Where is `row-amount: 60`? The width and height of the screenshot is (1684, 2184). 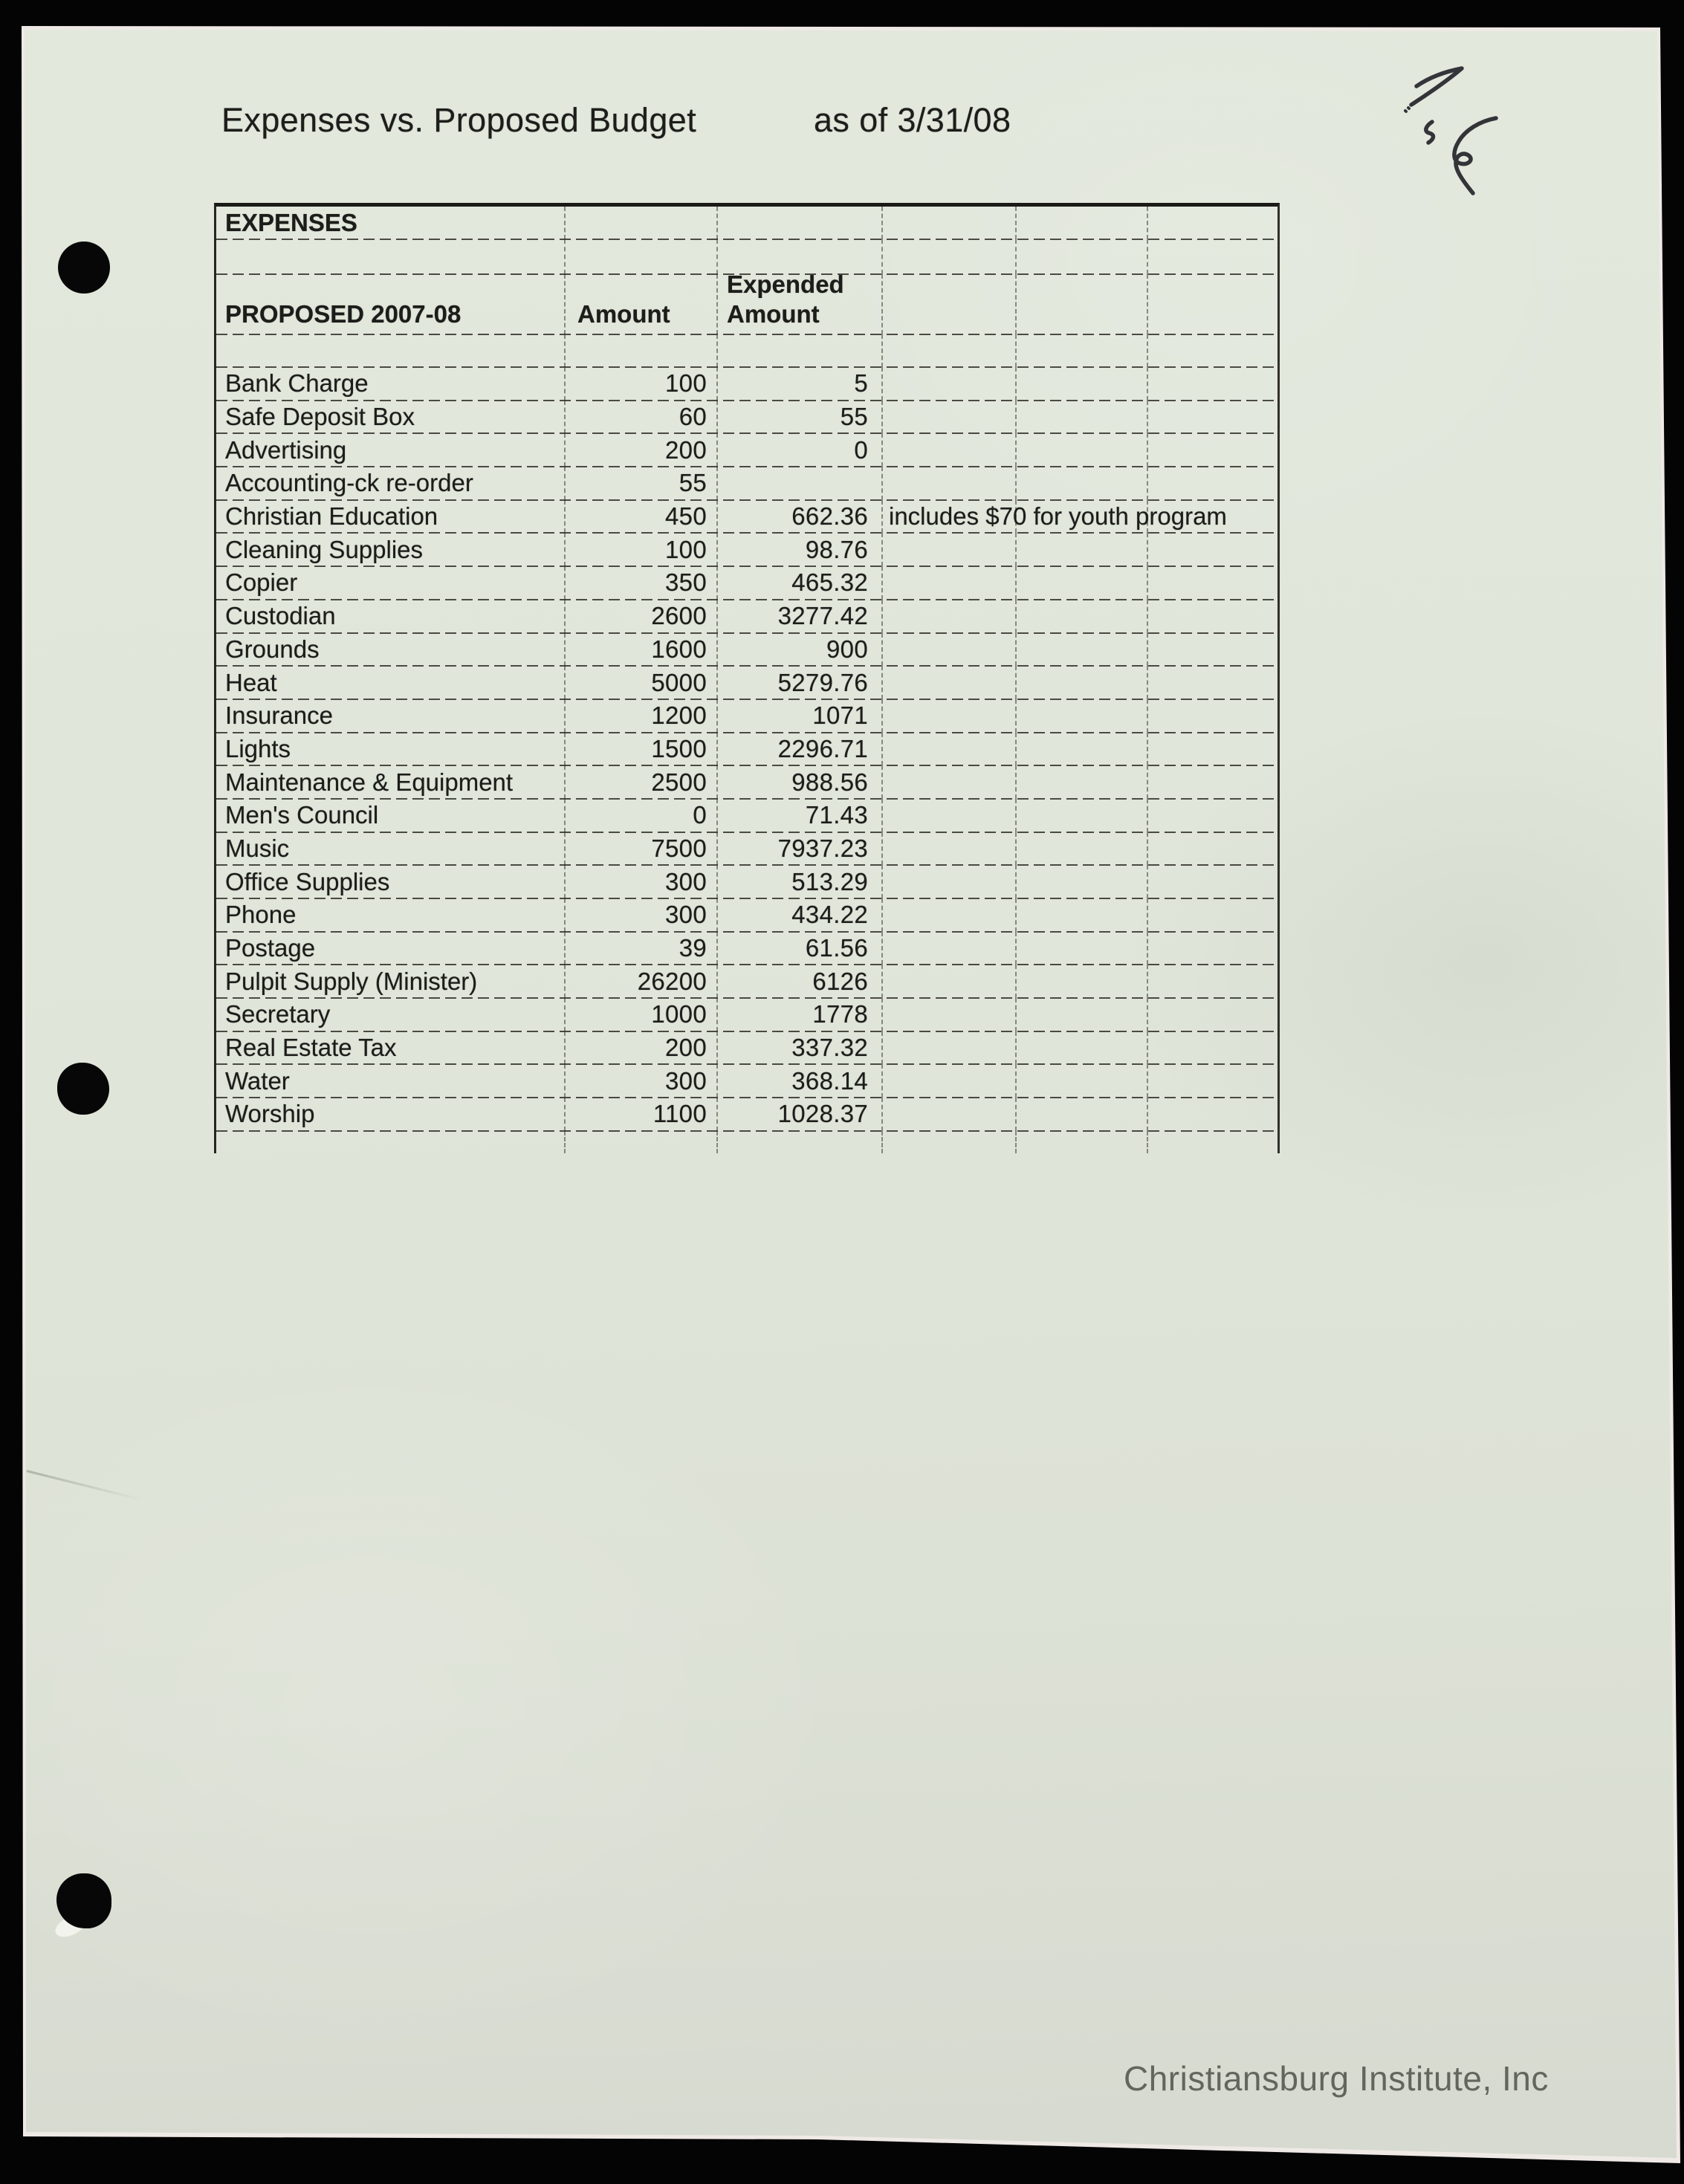 row-amount: 60 is located at coordinates (642, 417).